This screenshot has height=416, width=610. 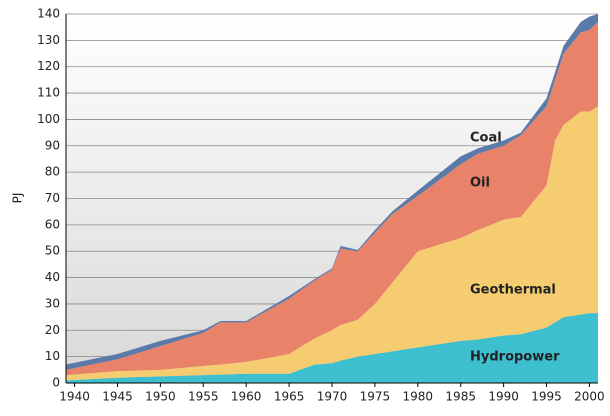 I want to click on y-tick-label: 30, so click(x=52, y=303).